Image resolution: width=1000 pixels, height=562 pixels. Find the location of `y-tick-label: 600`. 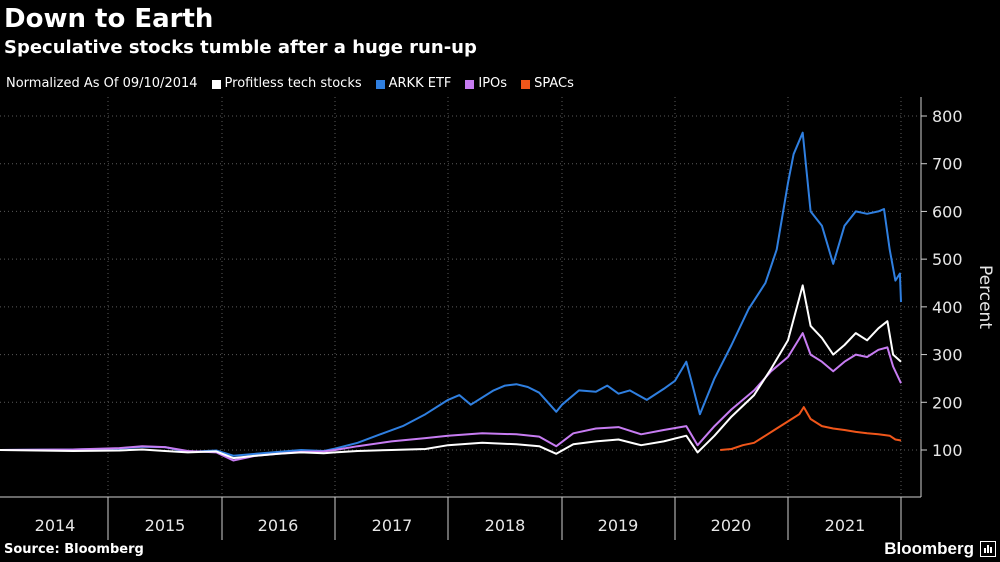

y-tick-label: 600 is located at coordinates (947, 211).